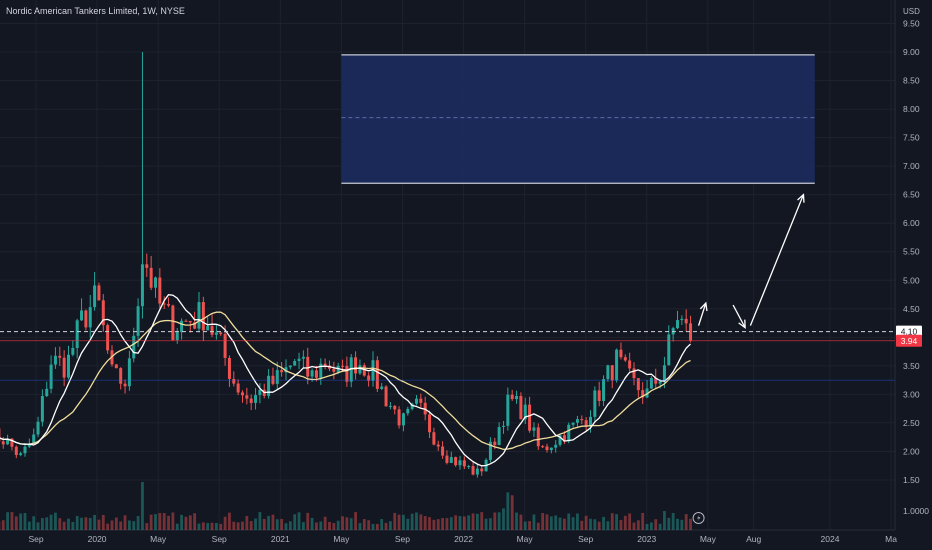  I want to click on last-price-badge: 3.94, so click(909, 341).